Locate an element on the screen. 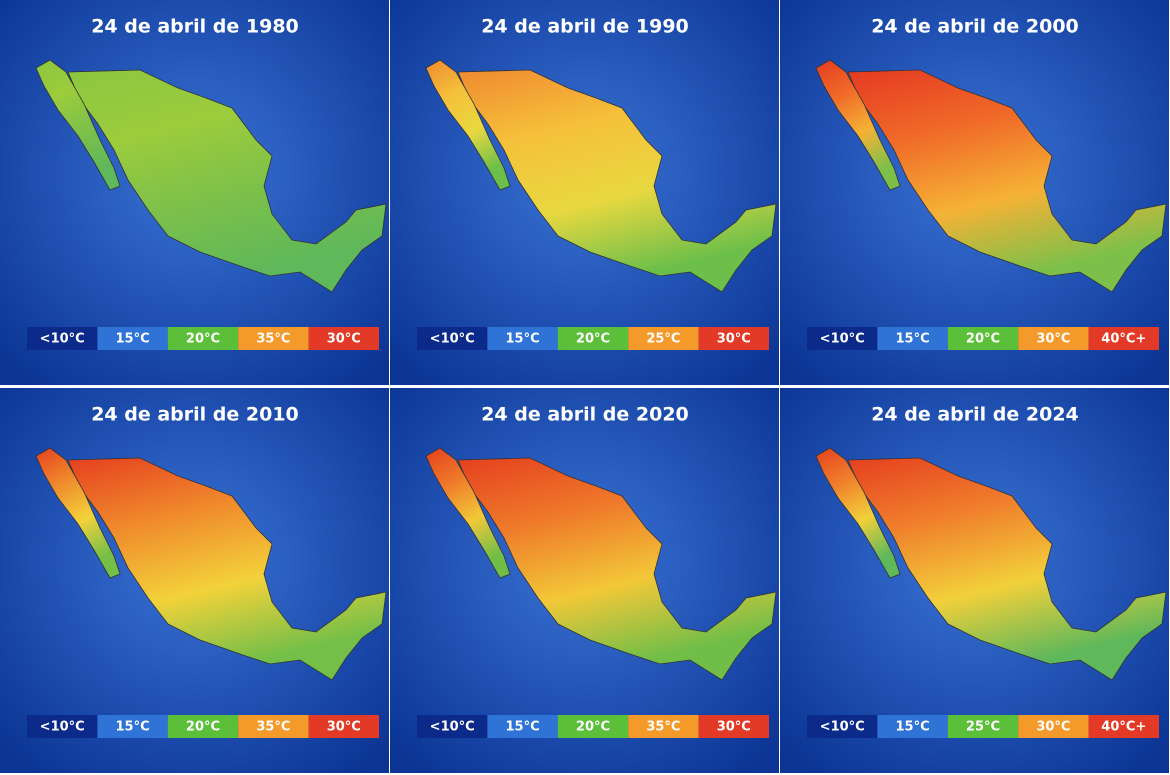  panel-title: 24 de abril de 1990 is located at coordinates (585, 27).